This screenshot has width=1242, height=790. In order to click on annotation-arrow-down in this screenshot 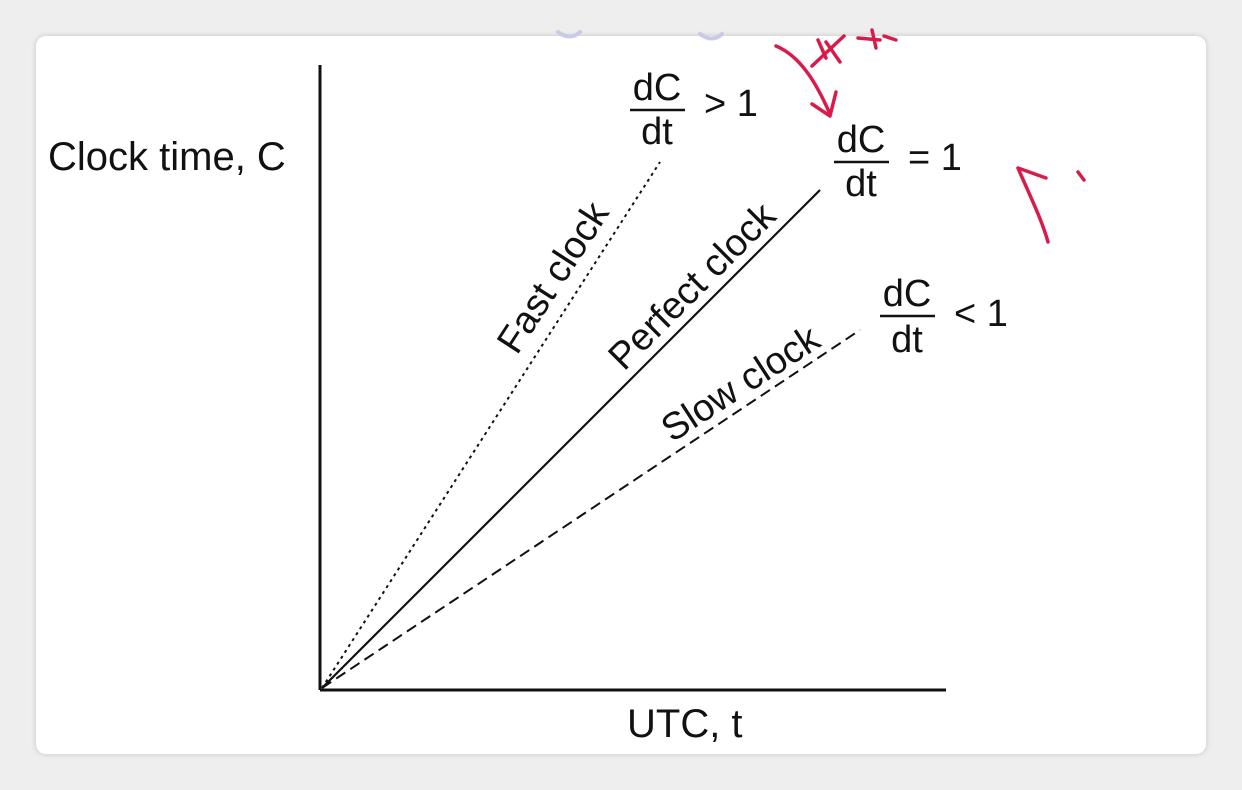, I will do `click(803, 80)`.